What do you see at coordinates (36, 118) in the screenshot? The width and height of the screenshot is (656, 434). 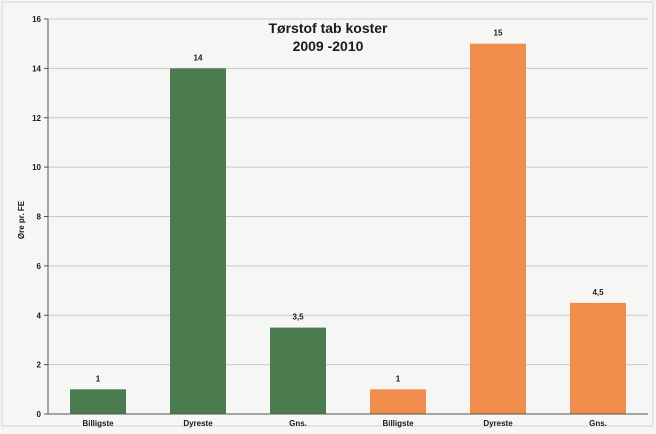 I see `y-tick-label: 12` at bounding box center [36, 118].